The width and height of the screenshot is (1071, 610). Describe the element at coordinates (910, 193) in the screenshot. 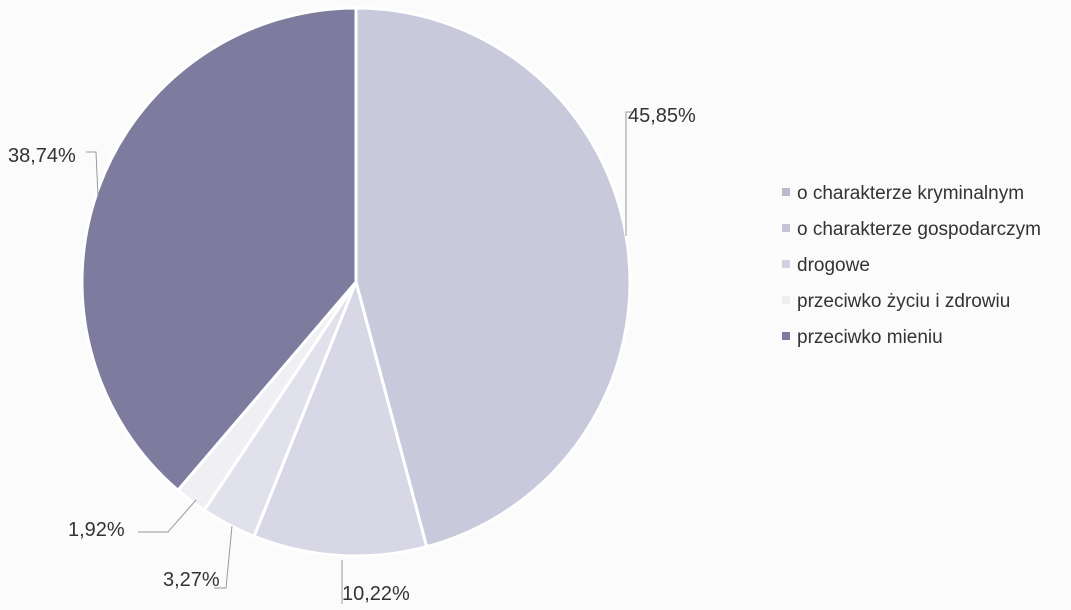

I see `legend-label: o charakterze kryminalnym` at that location.